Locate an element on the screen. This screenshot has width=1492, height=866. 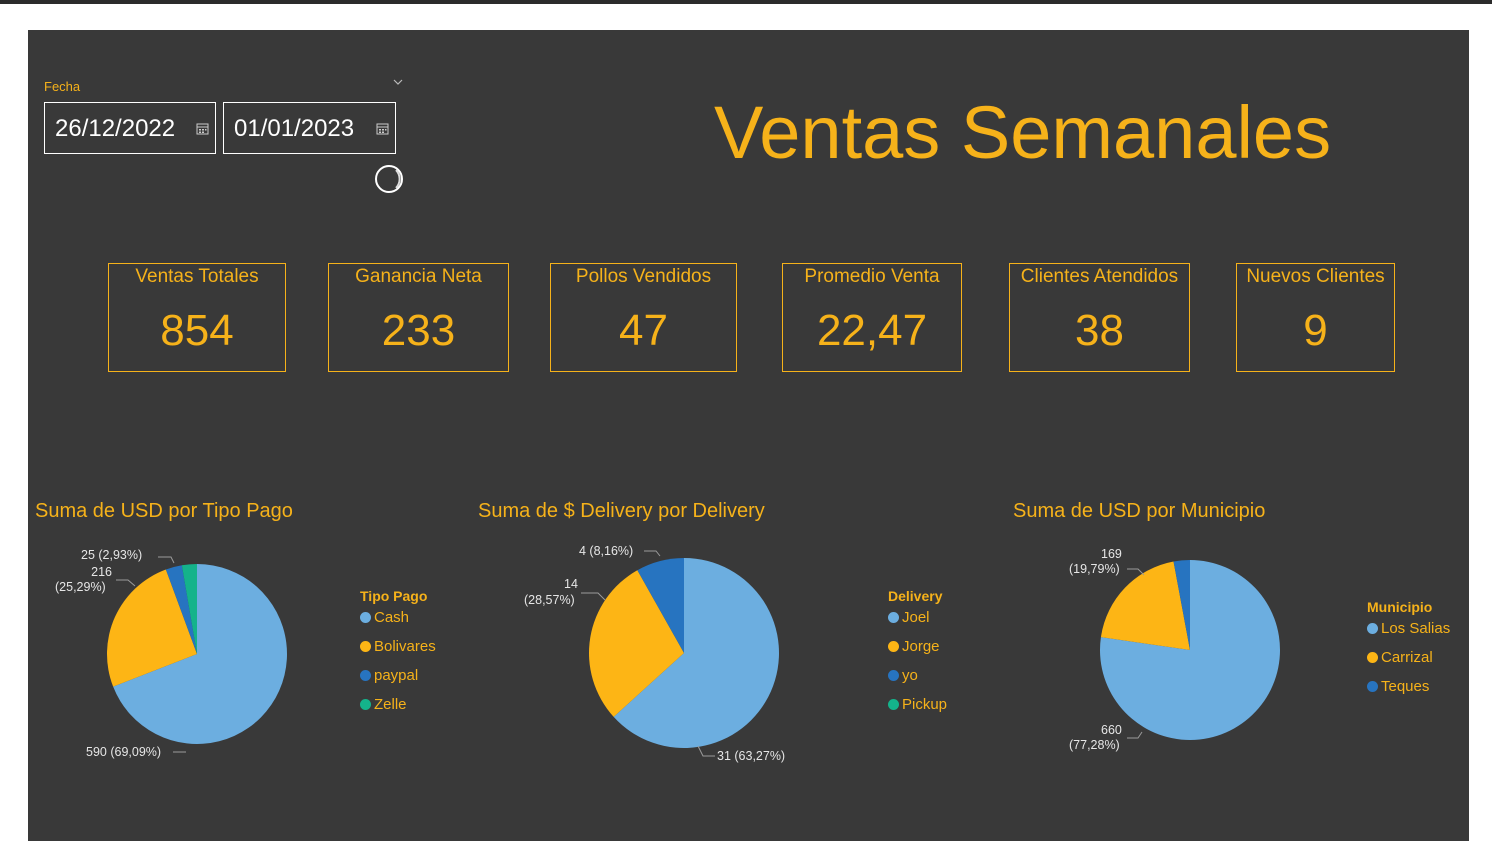
kpi-card-ventas-totales: Ventas Totales 854 is located at coordinates (197, 317).